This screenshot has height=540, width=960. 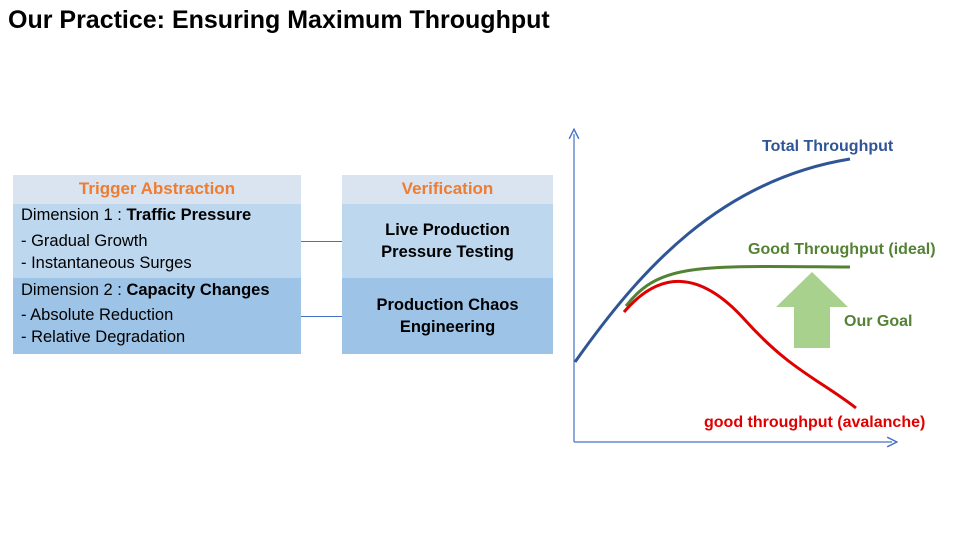 I want to click on our-goal-arrow-icon, so click(x=812, y=310).